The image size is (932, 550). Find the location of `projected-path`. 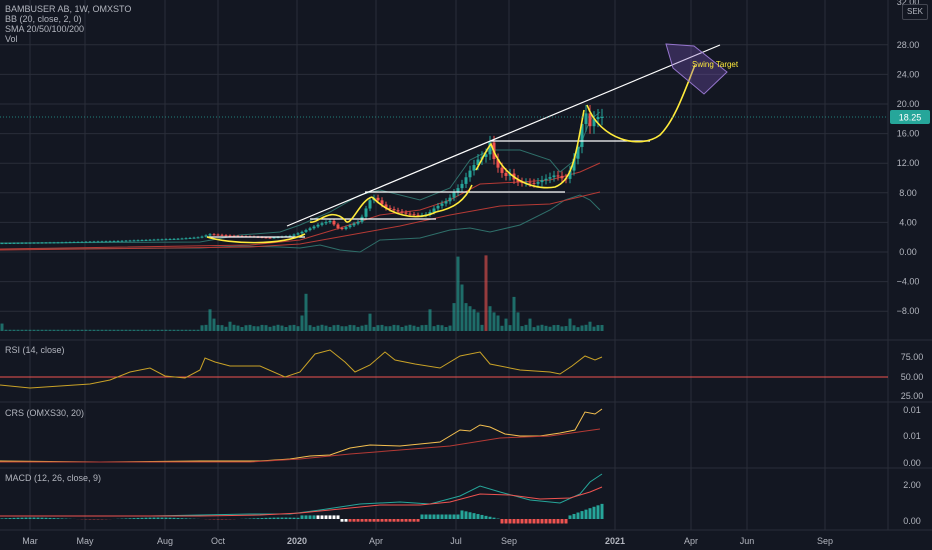

projected-path is located at coordinates (641, 103).